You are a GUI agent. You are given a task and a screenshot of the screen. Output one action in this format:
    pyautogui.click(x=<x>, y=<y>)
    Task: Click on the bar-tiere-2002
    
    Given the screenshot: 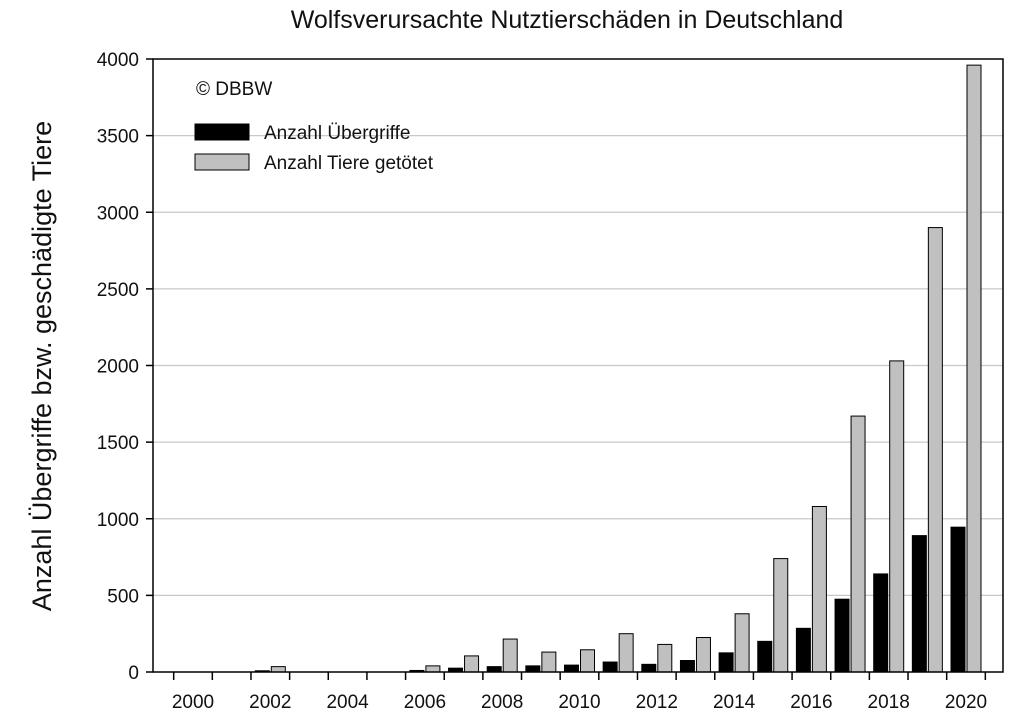 What is the action you would take?
    pyautogui.click(x=278, y=669)
    